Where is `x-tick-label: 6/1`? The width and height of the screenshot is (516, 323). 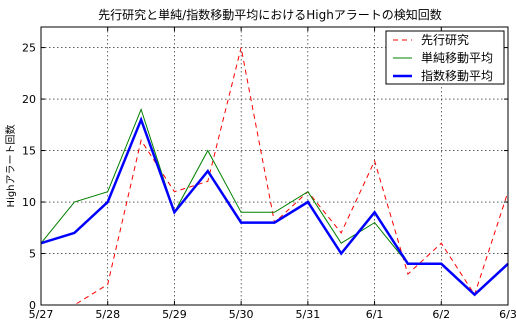
x-tick-label: 6/1 is located at coordinates (375, 314).